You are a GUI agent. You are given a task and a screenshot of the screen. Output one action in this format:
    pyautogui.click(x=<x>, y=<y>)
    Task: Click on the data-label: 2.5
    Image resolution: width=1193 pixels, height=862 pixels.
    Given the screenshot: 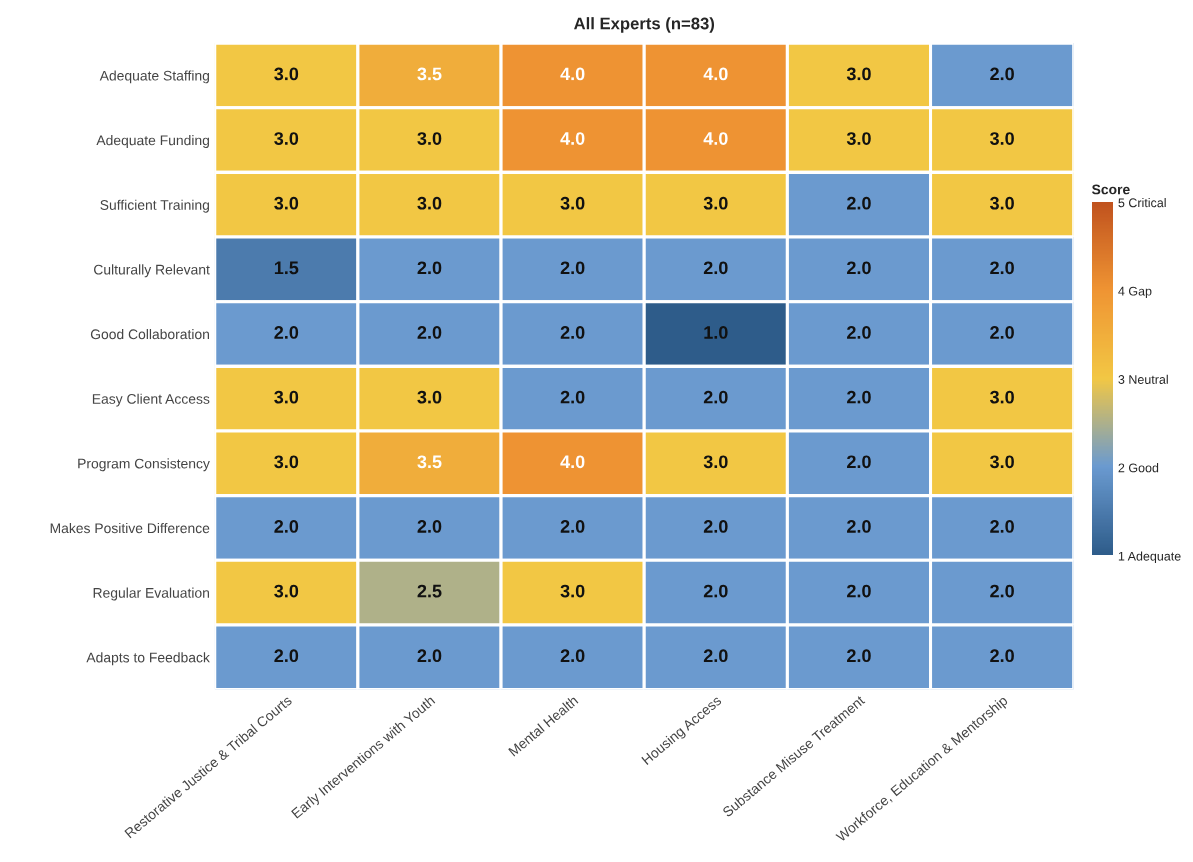 What is the action you would take?
    pyautogui.click(x=429, y=591)
    